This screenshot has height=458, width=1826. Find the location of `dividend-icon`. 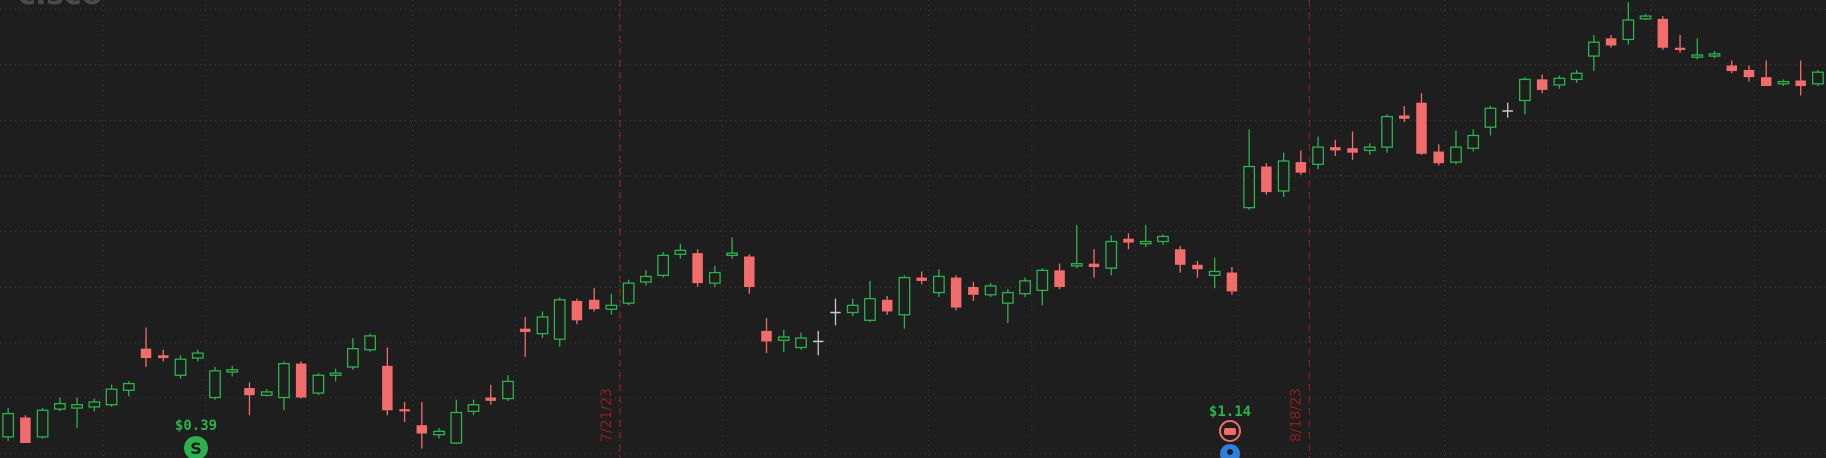

dividend-icon is located at coordinates (196, 447).